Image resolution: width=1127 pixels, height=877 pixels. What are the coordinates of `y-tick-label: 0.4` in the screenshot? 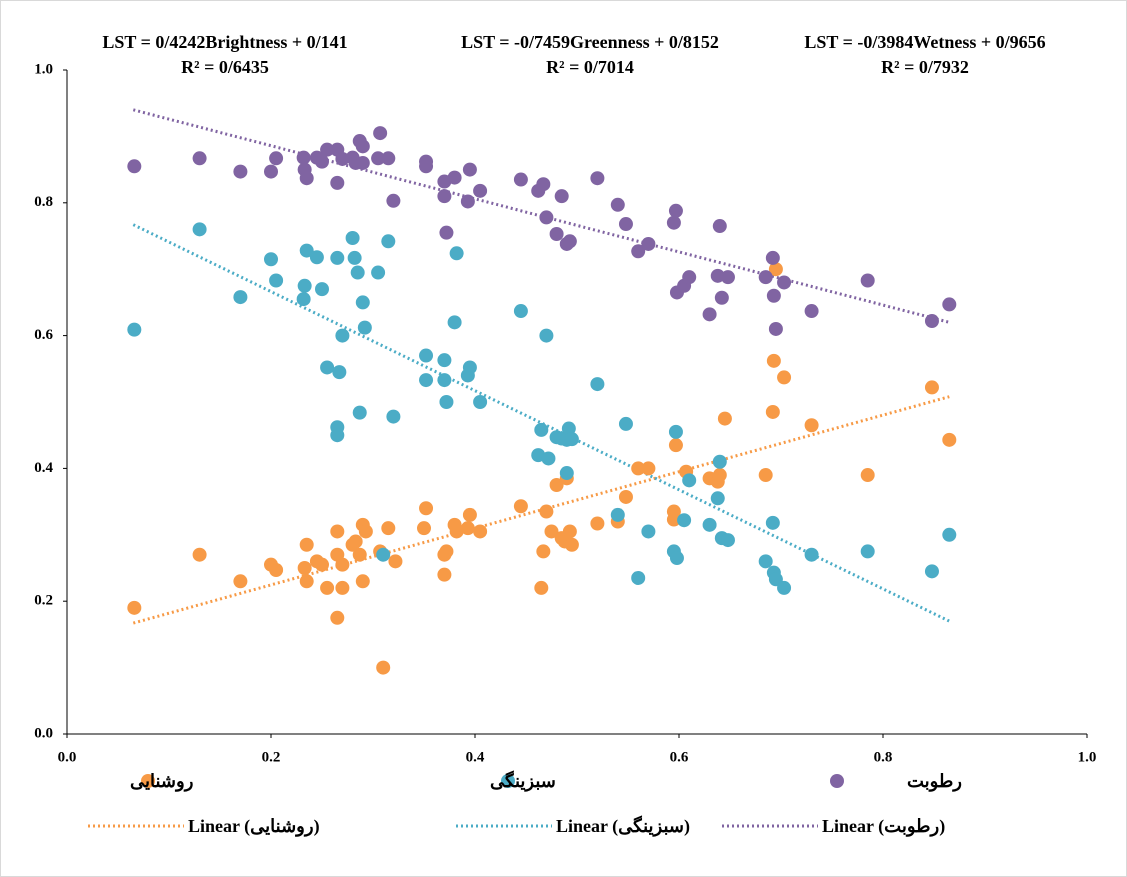 It's located at (43, 468).